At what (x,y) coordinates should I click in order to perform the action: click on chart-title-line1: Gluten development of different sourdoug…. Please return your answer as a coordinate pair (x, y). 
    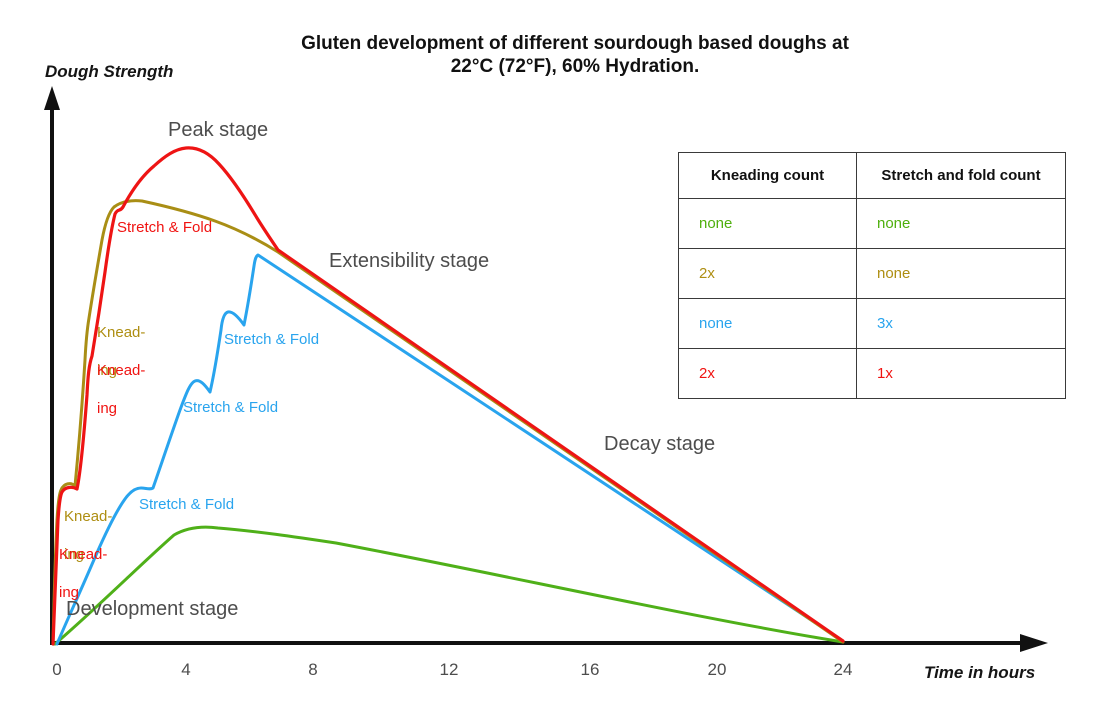
    Looking at the image, I should click on (575, 43).